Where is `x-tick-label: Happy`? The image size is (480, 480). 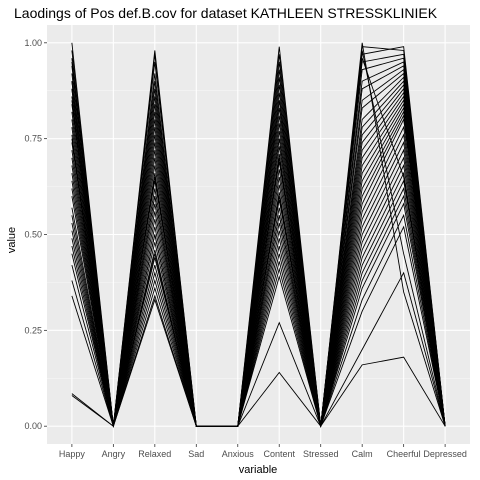
x-tick-label: Happy is located at coordinates (72, 454).